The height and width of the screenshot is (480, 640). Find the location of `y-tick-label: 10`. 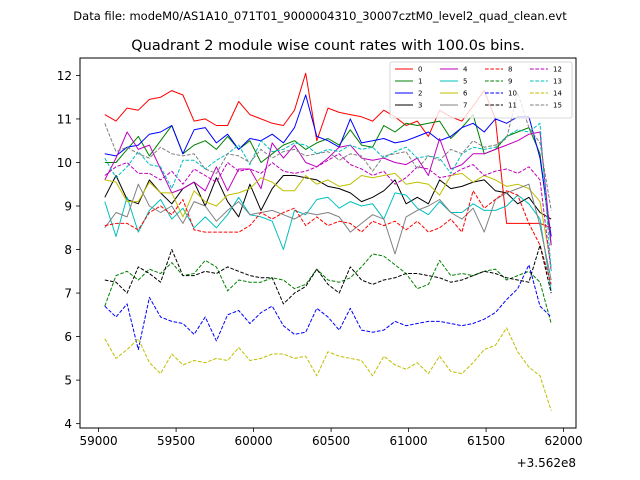

y-tick-label: 10 is located at coordinates (64, 163).